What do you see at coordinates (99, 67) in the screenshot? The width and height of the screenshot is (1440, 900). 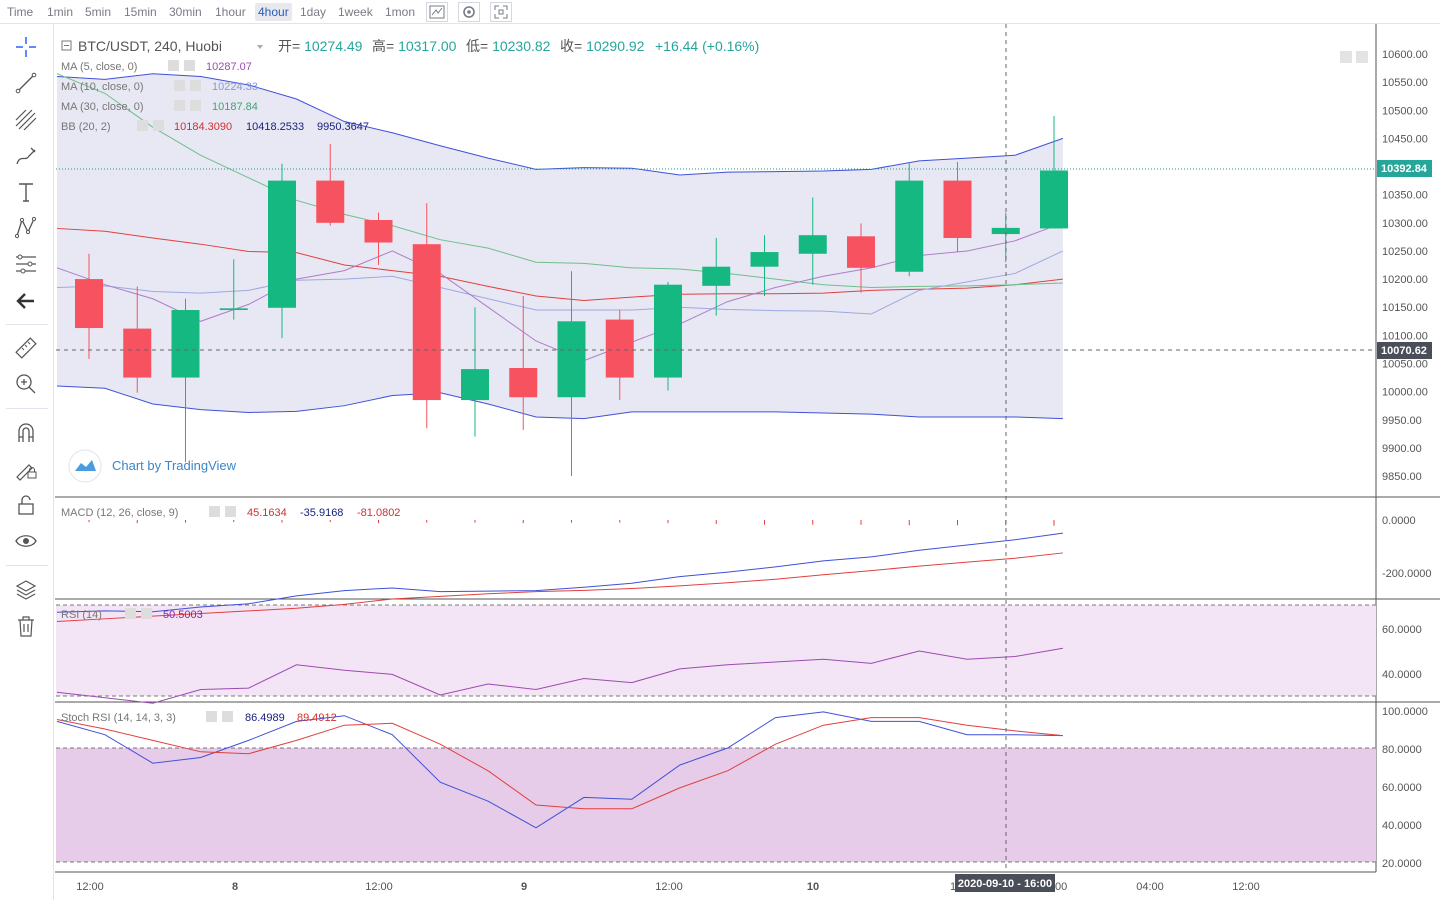 I see `ma5-label: MA (5, close, 0)` at bounding box center [99, 67].